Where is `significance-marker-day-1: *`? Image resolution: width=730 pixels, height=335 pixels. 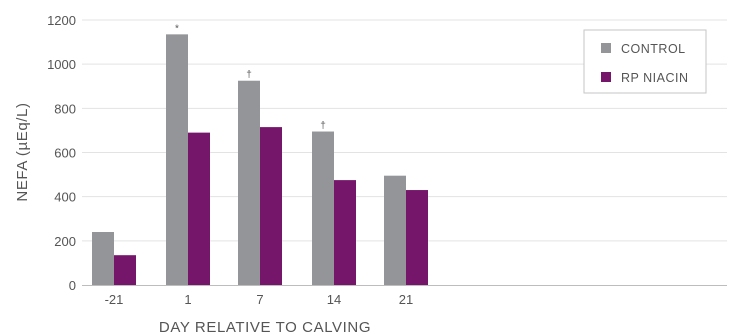 significance-marker-day-1: * is located at coordinates (177, 28).